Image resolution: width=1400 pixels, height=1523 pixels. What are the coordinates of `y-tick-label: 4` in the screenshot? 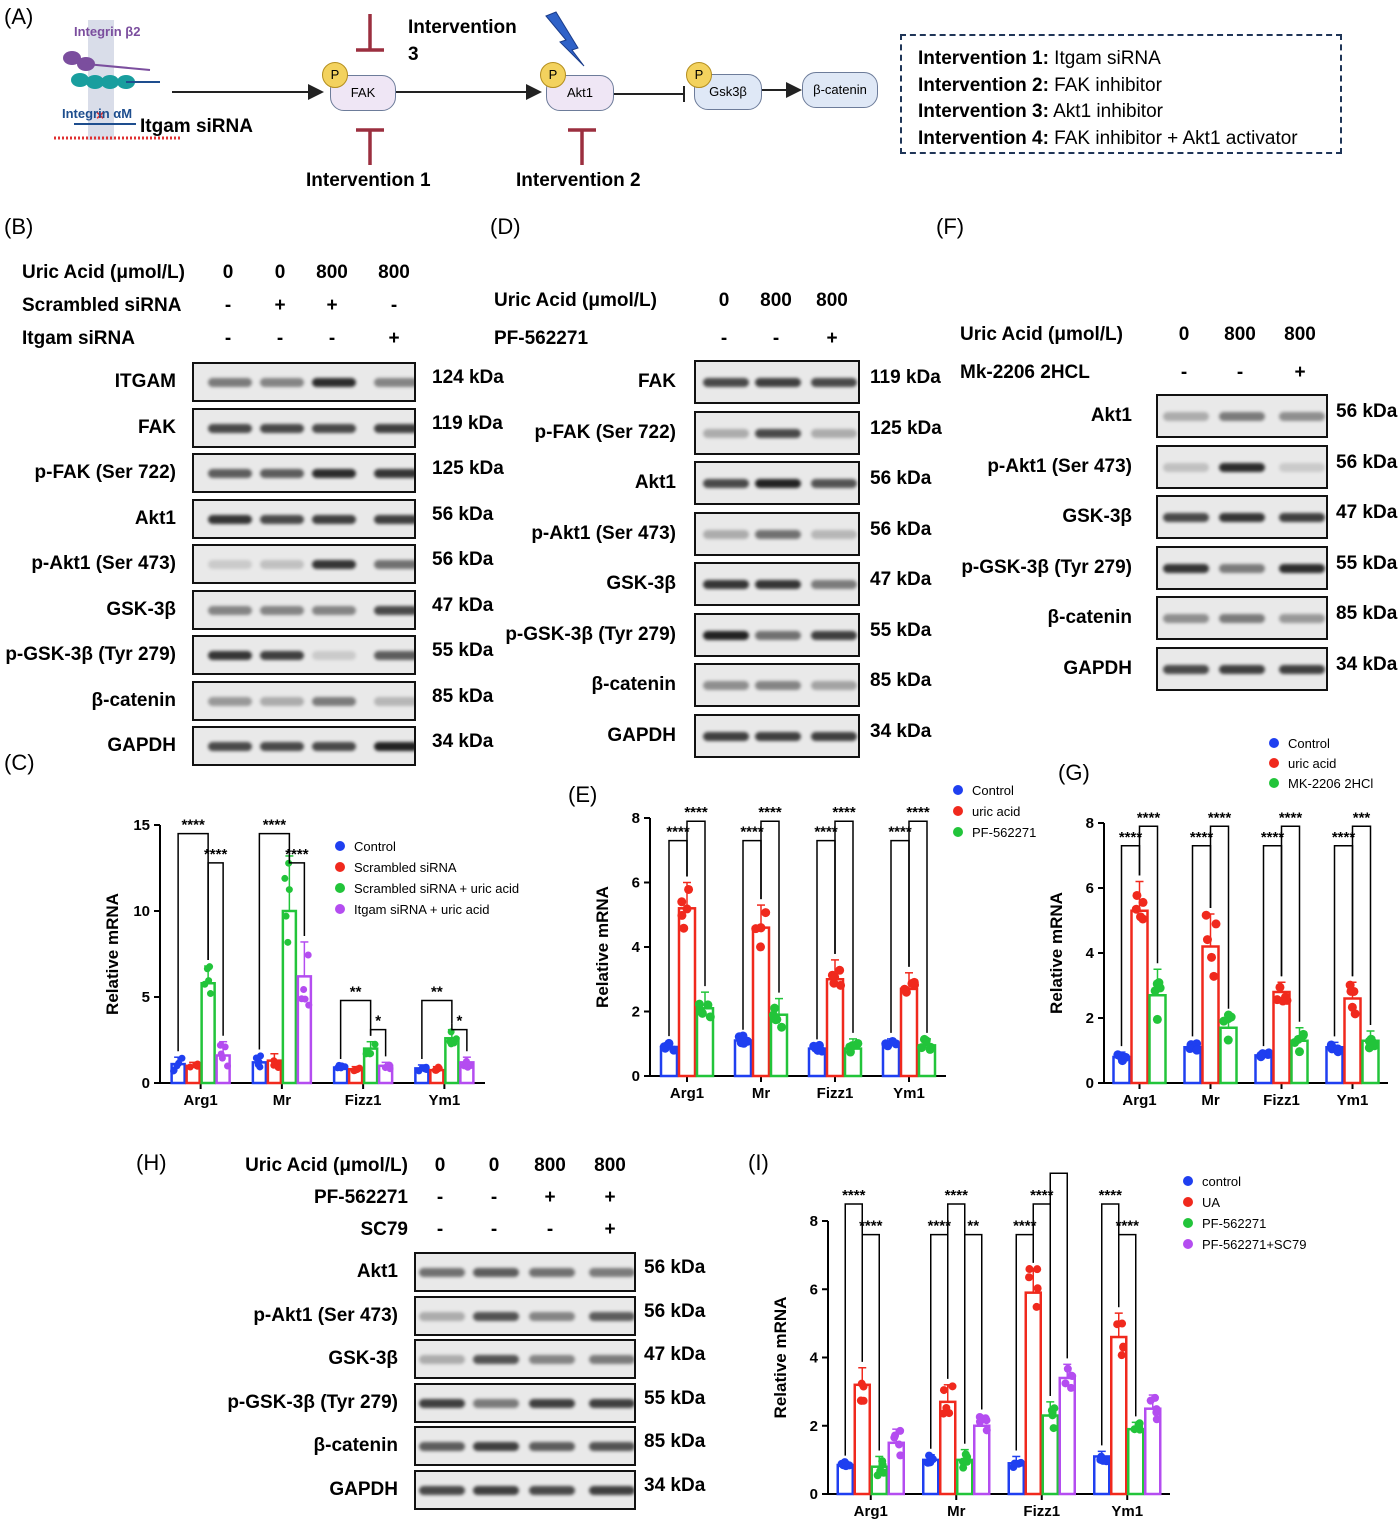 It's located at (636, 947).